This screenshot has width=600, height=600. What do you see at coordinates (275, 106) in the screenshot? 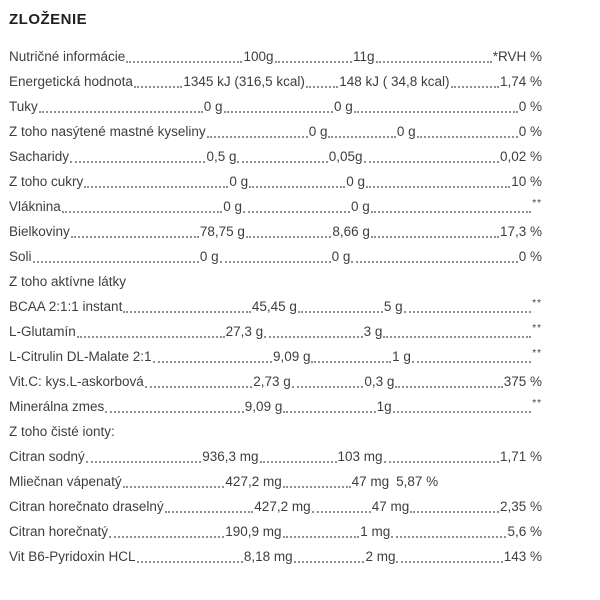
I see `table-row: Tuky 0 g 0 g 0 %` at bounding box center [275, 106].